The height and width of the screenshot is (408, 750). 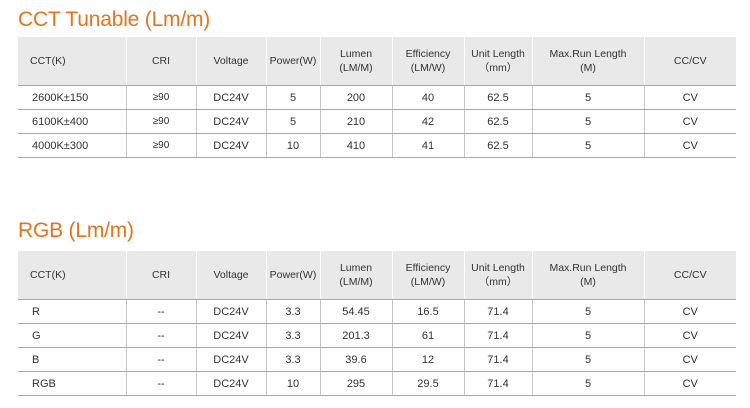 I want to click on cell-cct: 6100K±400, so click(x=72, y=121).